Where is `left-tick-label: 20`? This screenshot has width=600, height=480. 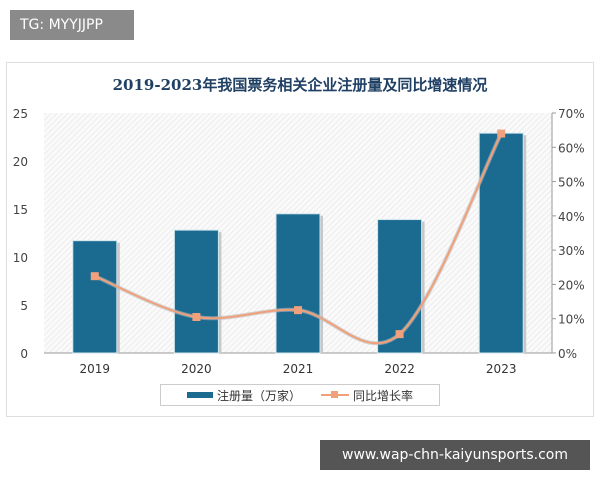
left-tick-label: 20 is located at coordinates (20, 162).